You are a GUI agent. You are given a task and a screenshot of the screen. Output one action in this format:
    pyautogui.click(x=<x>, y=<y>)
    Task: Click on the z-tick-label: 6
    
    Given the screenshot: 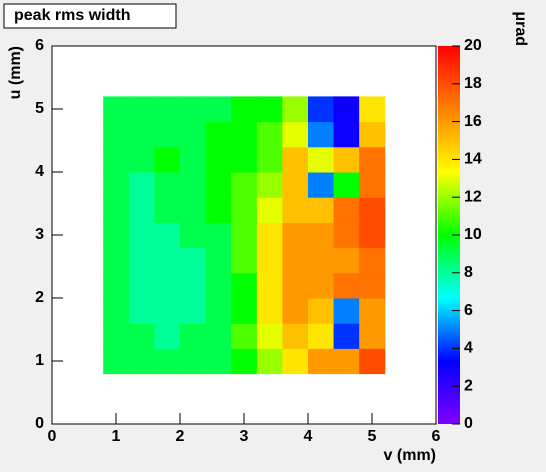 What is the action you would take?
    pyautogui.click(x=468, y=310)
    